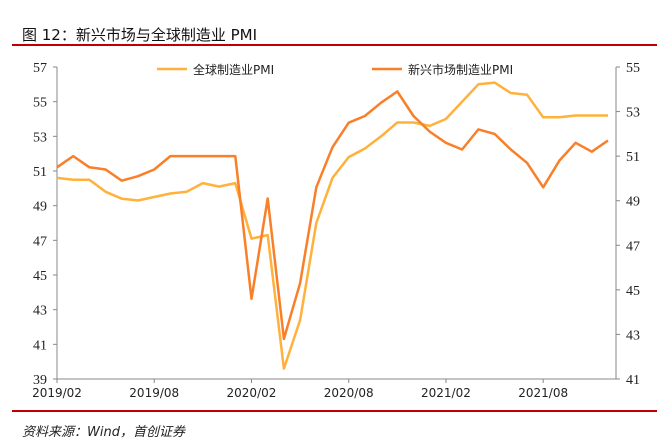  What do you see at coordinates (40, 207) in the screenshot?
I see `left-tick-label: 49` at bounding box center [40, 207].